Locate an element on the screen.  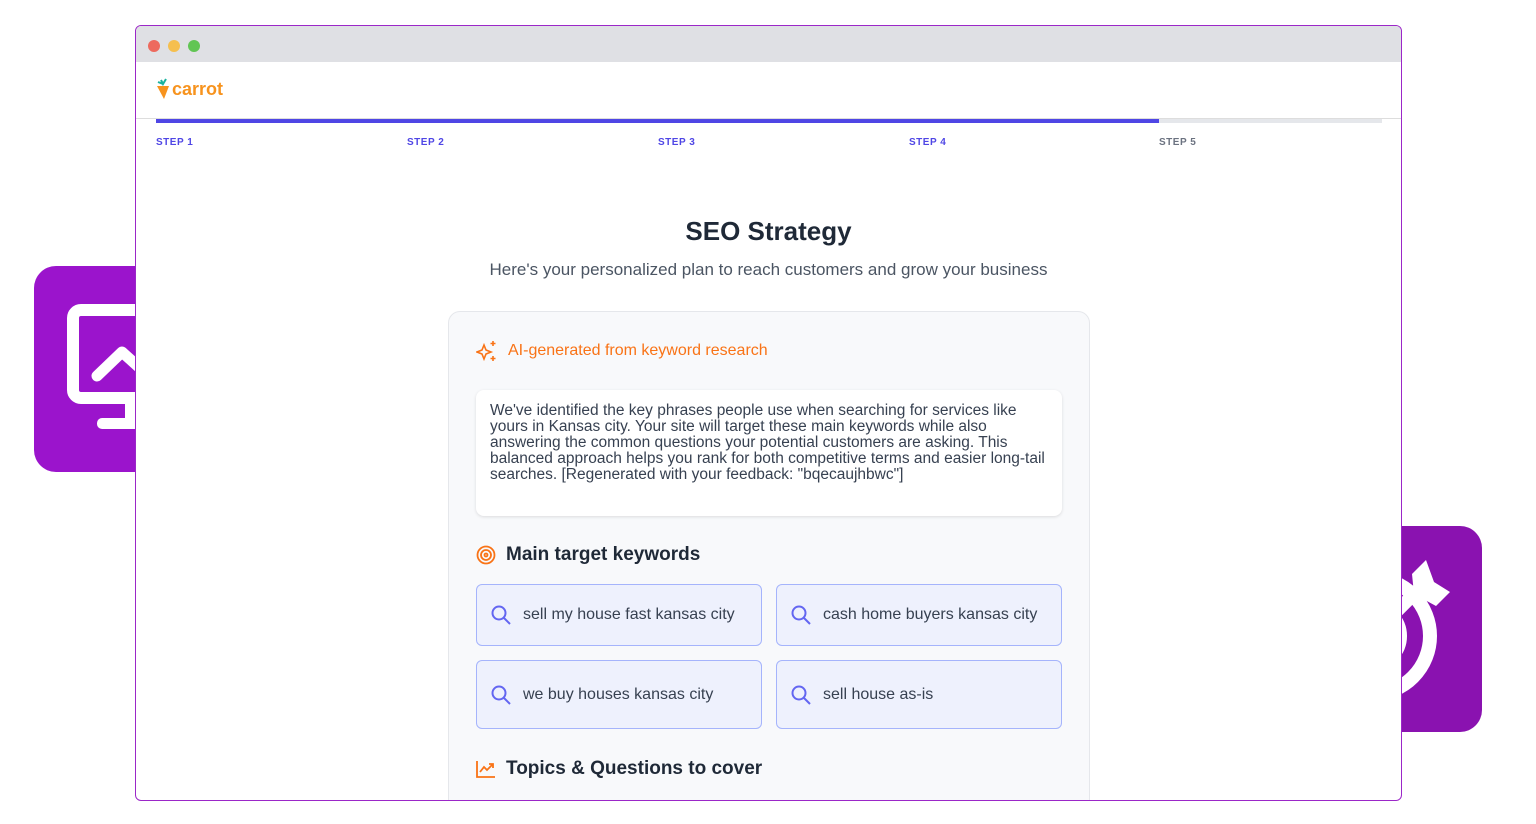
page-title: SEO Strategy is located at coordinates (768, 231).